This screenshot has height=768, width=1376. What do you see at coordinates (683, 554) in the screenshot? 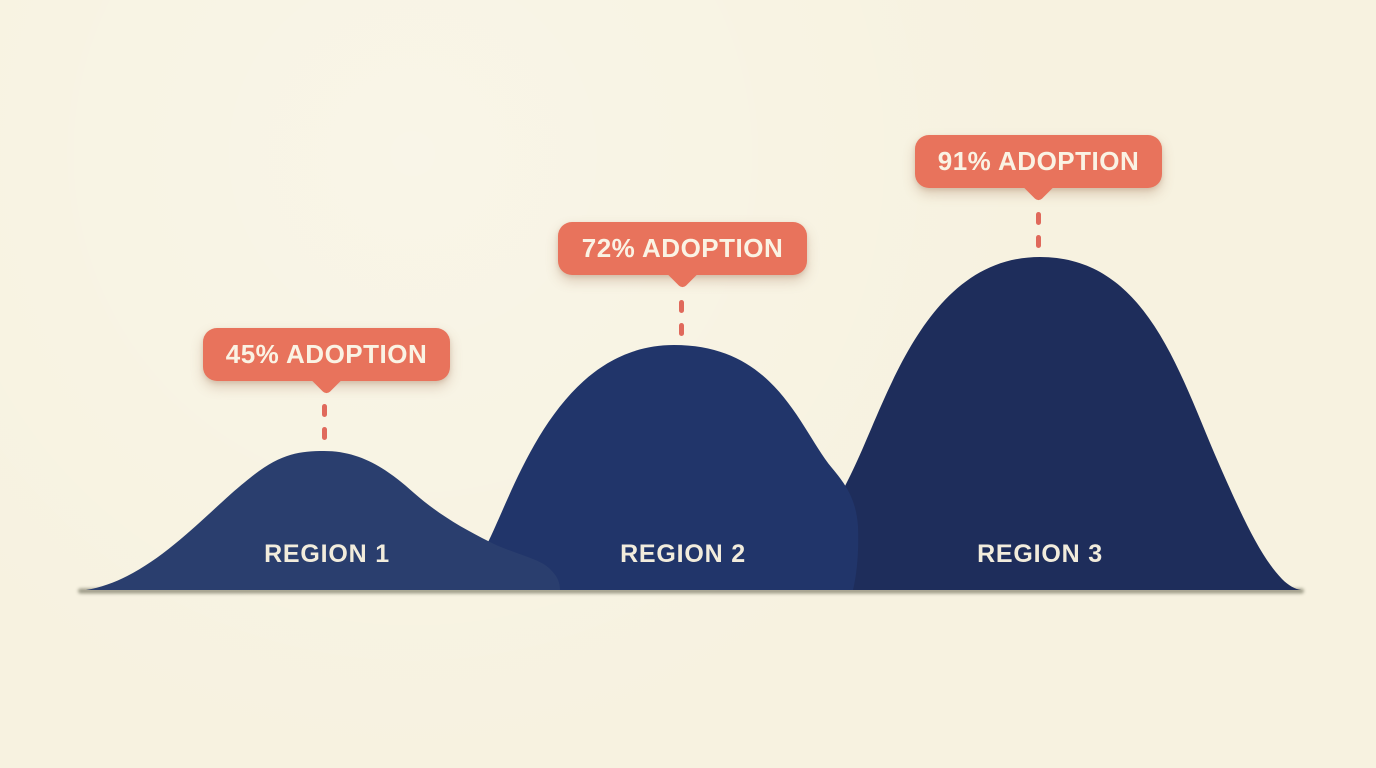
I see `region-2-label: REGION 2` at bounding box center [683, 554].